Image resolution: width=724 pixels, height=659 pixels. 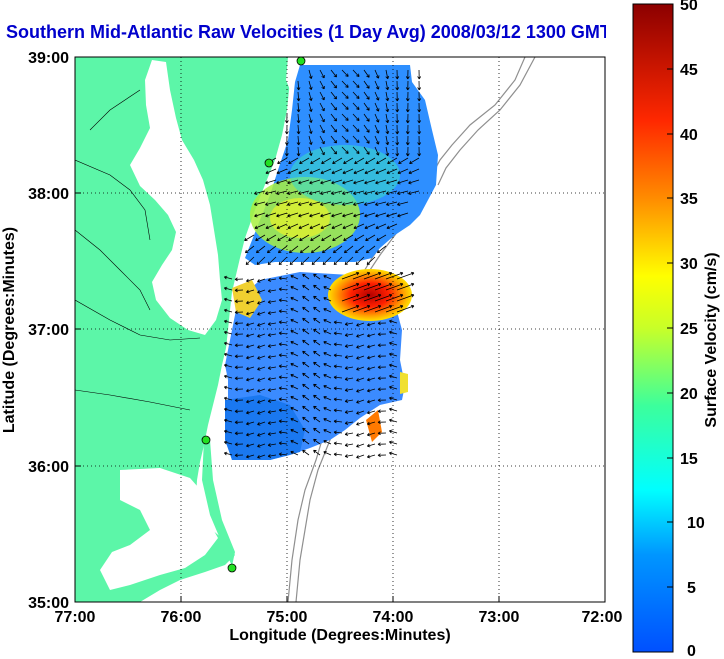 I want to click on x-tick-label: 75:00, so click(x=287, y=617).